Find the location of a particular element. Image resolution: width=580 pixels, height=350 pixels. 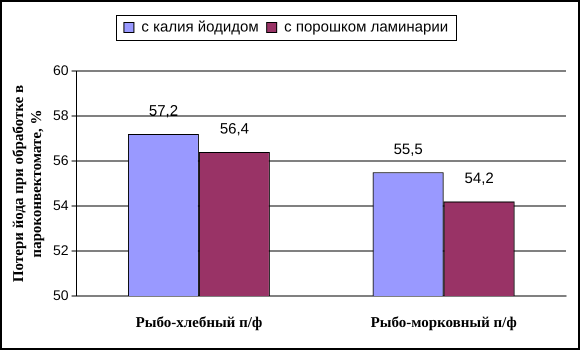

data-label: 56,4 is located at coordinates (235, 129).